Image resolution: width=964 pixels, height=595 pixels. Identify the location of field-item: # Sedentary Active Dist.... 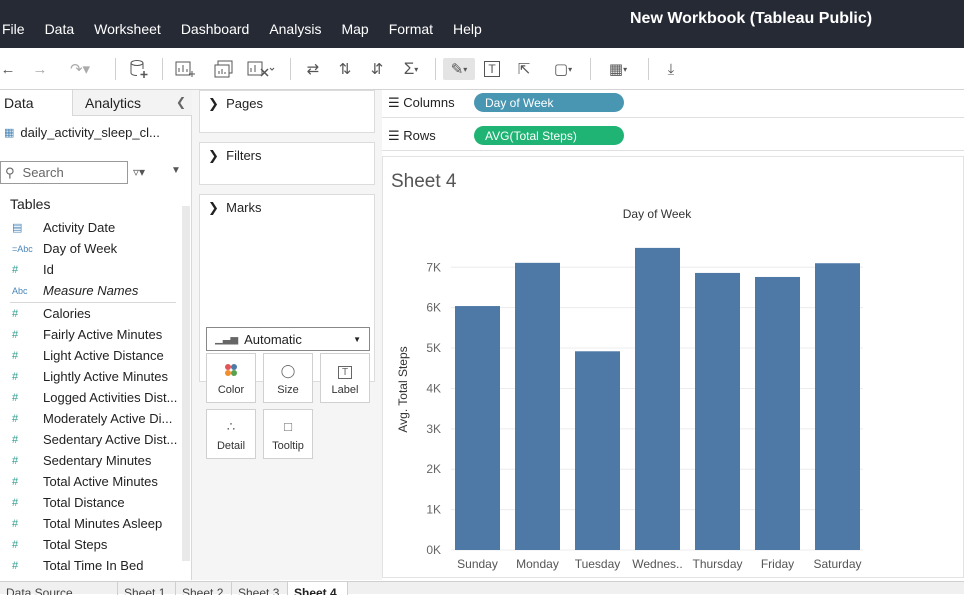
(90, 439).